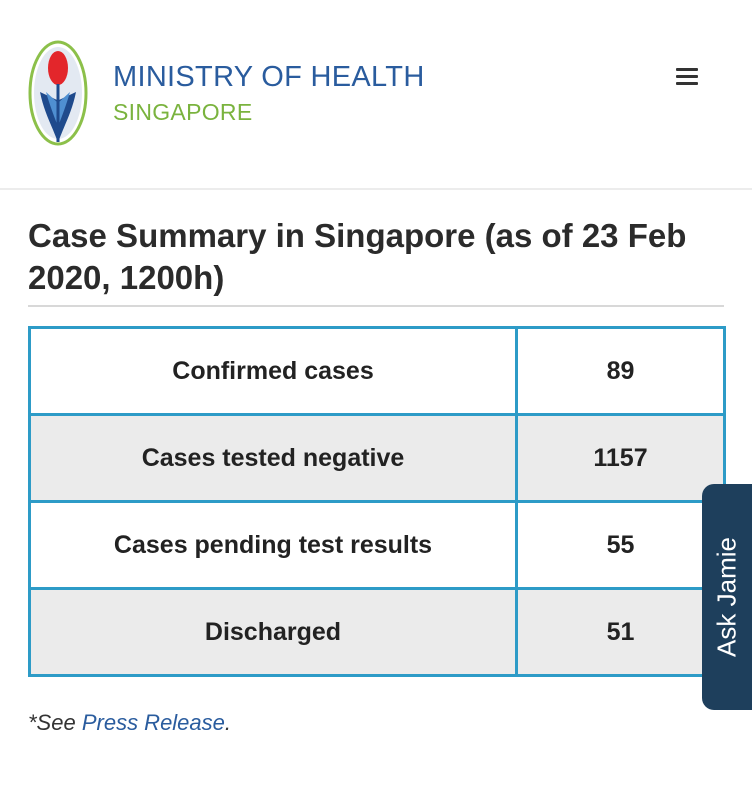 The width and height of the screenshot is (752, 800). I want to click on ask-jamie-label: Ask Jamie, so click(726, 597).